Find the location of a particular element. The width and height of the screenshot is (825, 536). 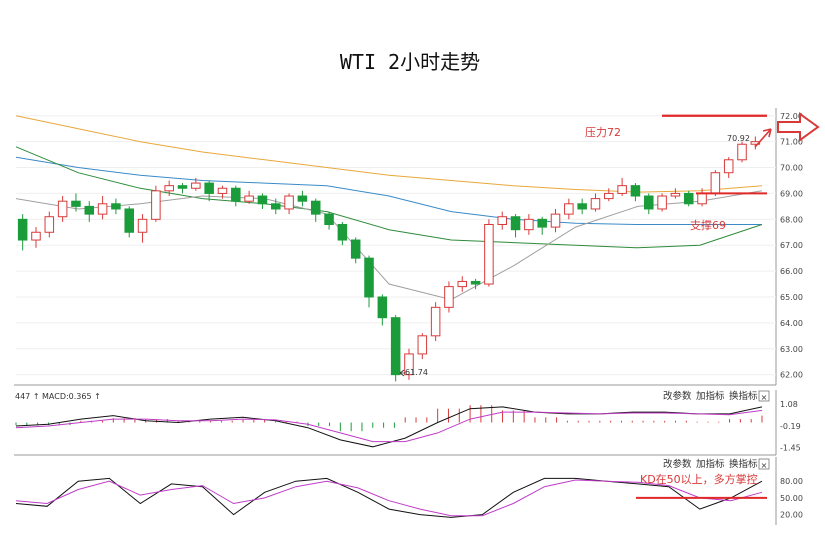

y-tick-label-4: 68.00 is located at coordinates (791, 219).